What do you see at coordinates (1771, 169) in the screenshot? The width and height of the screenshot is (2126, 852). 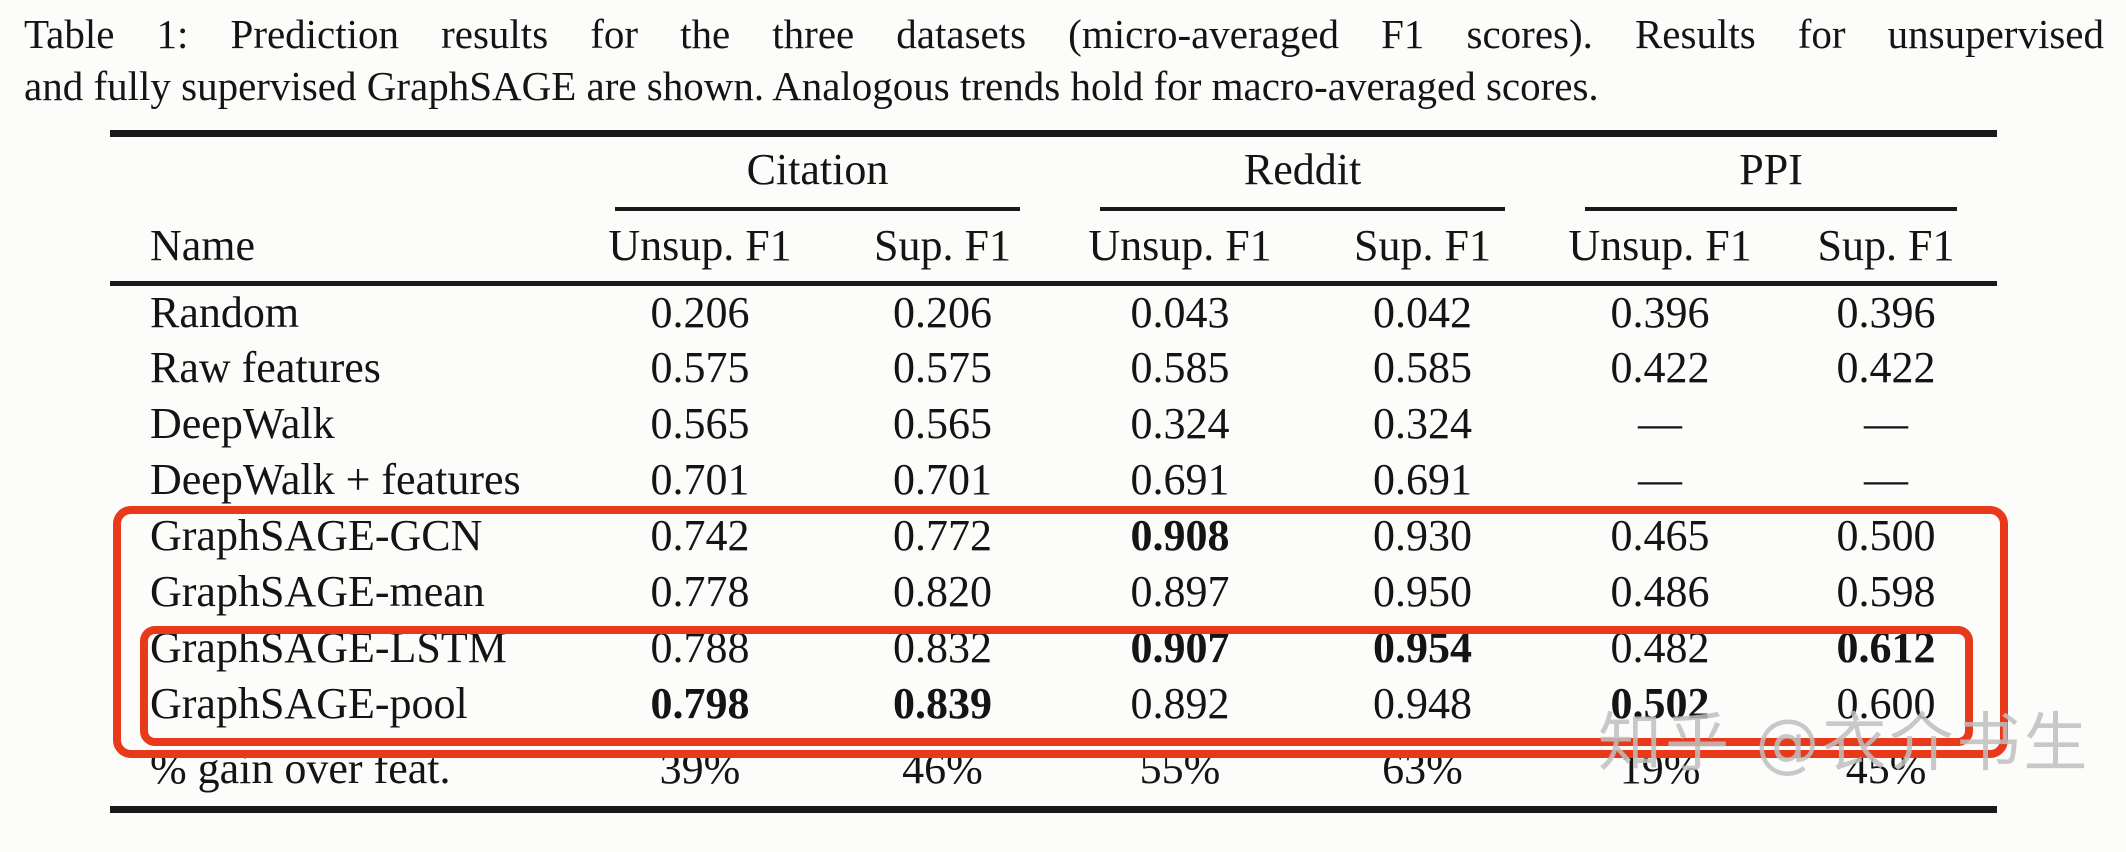 I see `group-label-ppi: PPI` at bounding box center [1771, 169].